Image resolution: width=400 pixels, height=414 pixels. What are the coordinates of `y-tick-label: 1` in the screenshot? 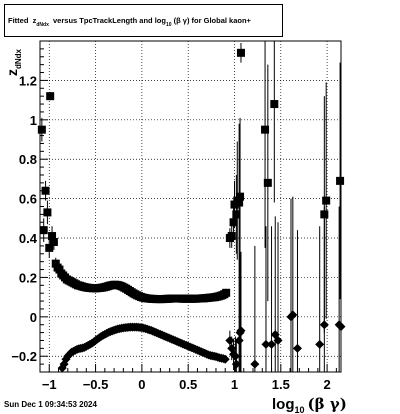 It's located at (33, 120).